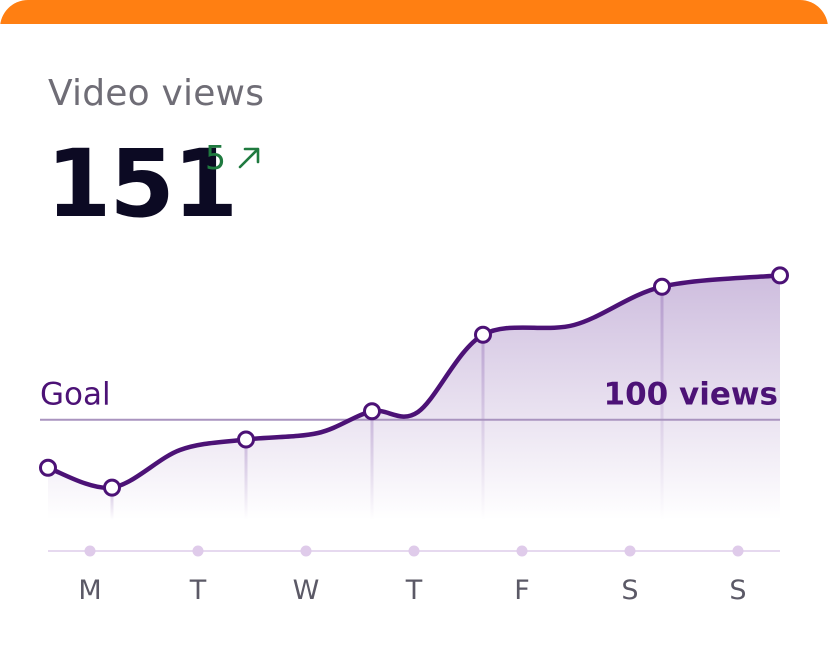  What do you see at coordinates (215, 157) in the screenshot?
I see `delta-value: 5` at bounding box center [215, 157].